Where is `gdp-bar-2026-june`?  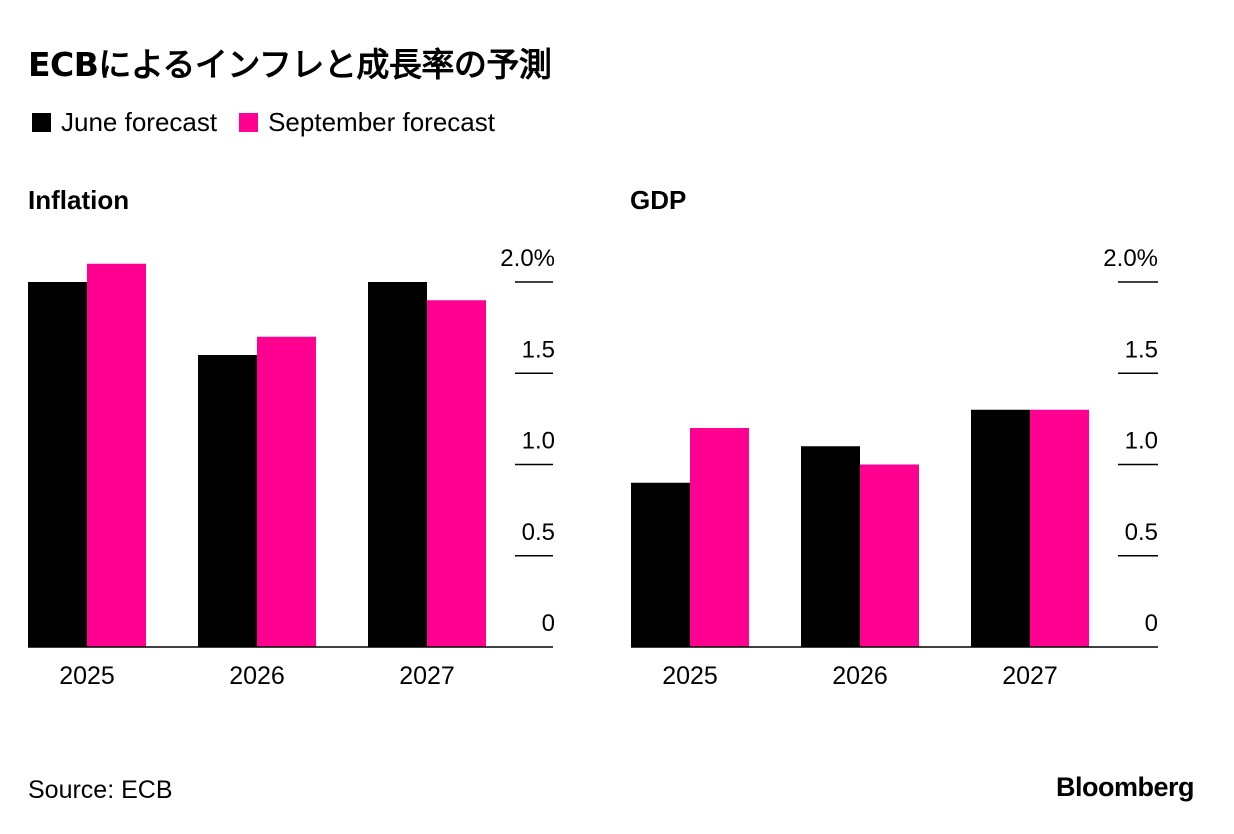
gdp-bar-2026-june is located at coordinates (830, 546).